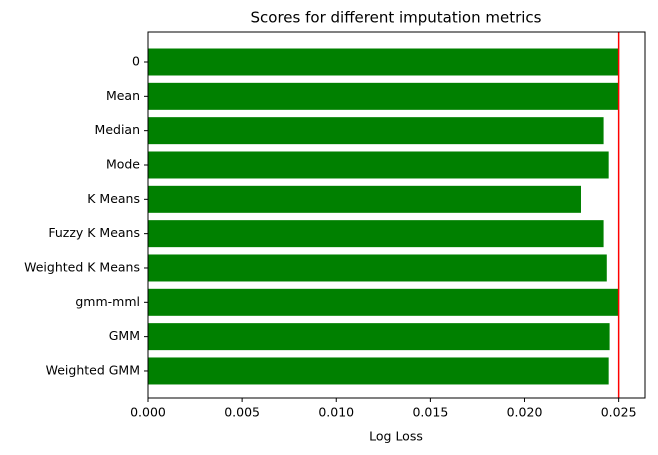 Image resolution: width=658 pixels, height=455 pixels. Describe the element at coordinates (113, 198) in the screenshot. I see `y-tick-label: K Means` at that location.